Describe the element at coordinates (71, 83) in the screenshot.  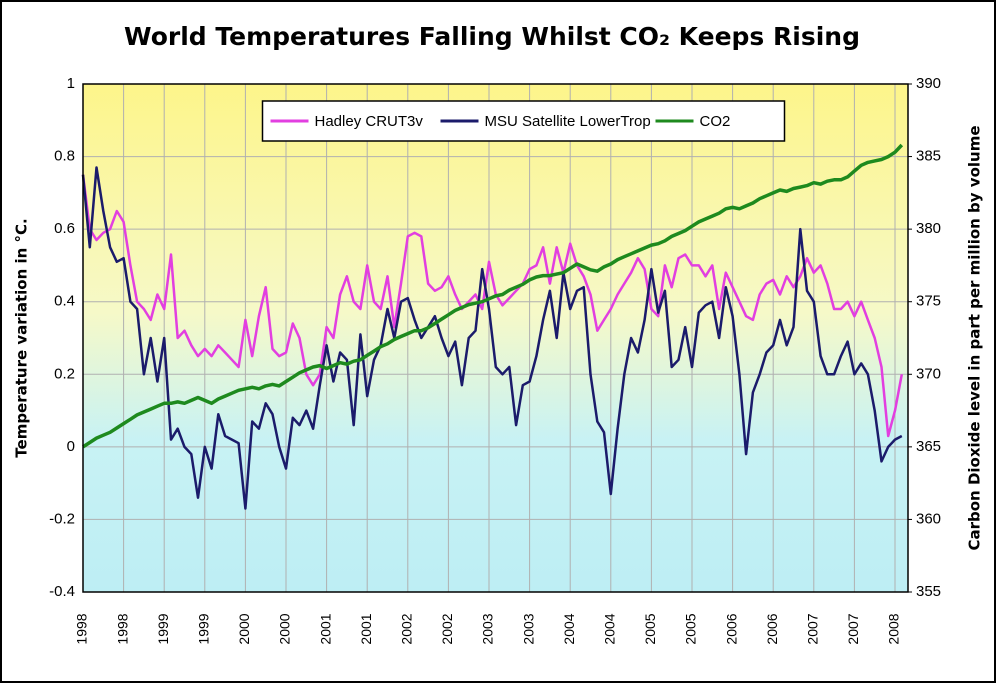
I see `y-tick-label: 1` at that location.